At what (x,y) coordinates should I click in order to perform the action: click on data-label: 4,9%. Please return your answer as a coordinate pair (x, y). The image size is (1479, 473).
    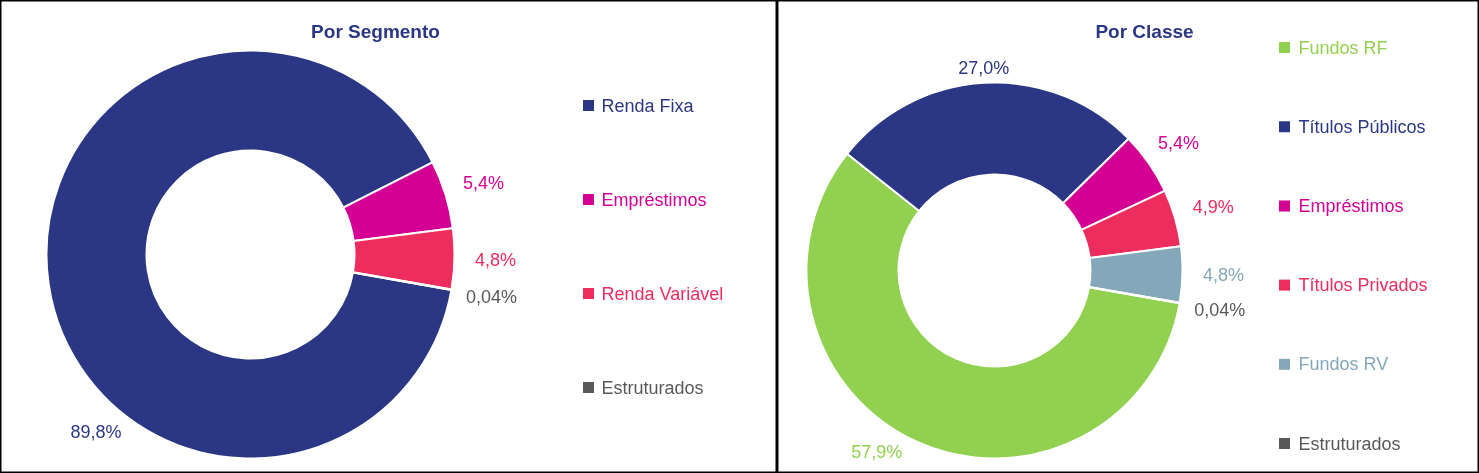
    Looking at the image, I should click on (1213, 206).